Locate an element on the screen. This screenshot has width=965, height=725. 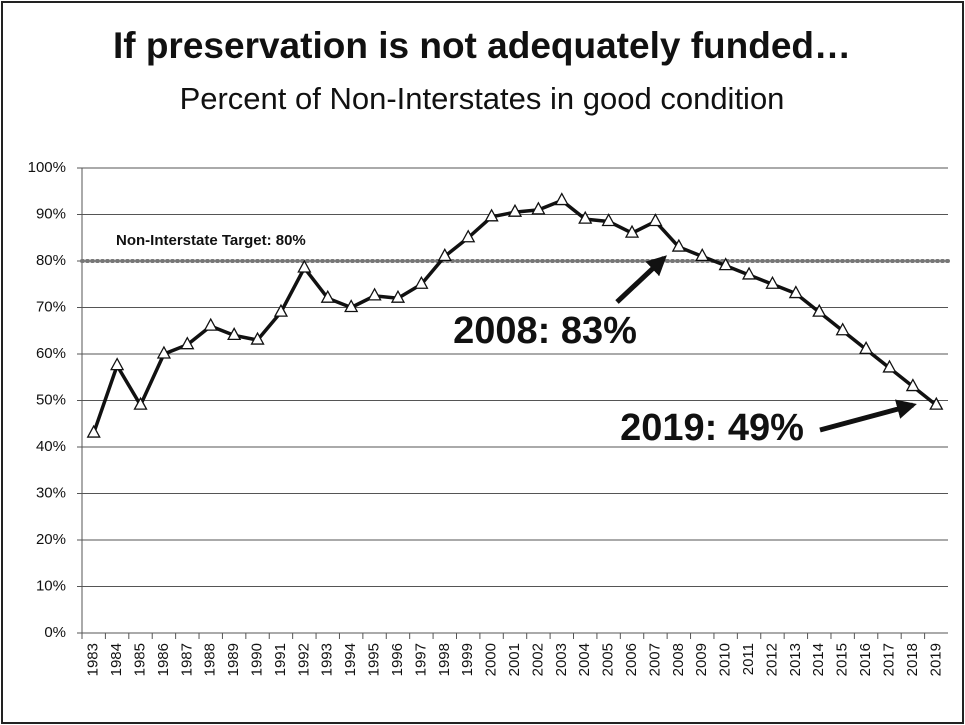
x-tick-label: 1984 is located at coordinates (116, 659).